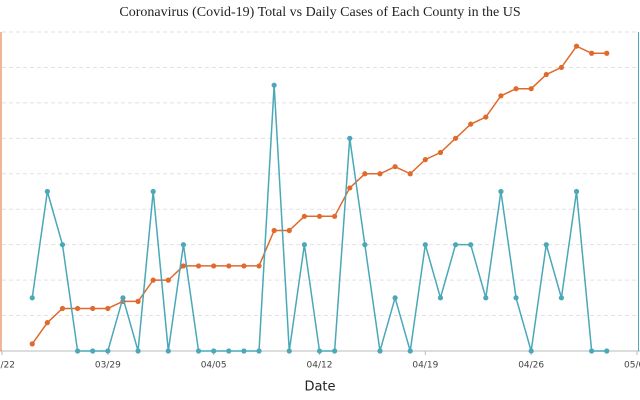 Image resolution: width=640 pixels, height=400 pixels. Describe the element at coordinates (531, 366) in the screenshot. I see `x-tick-label: 04/26` at that location.